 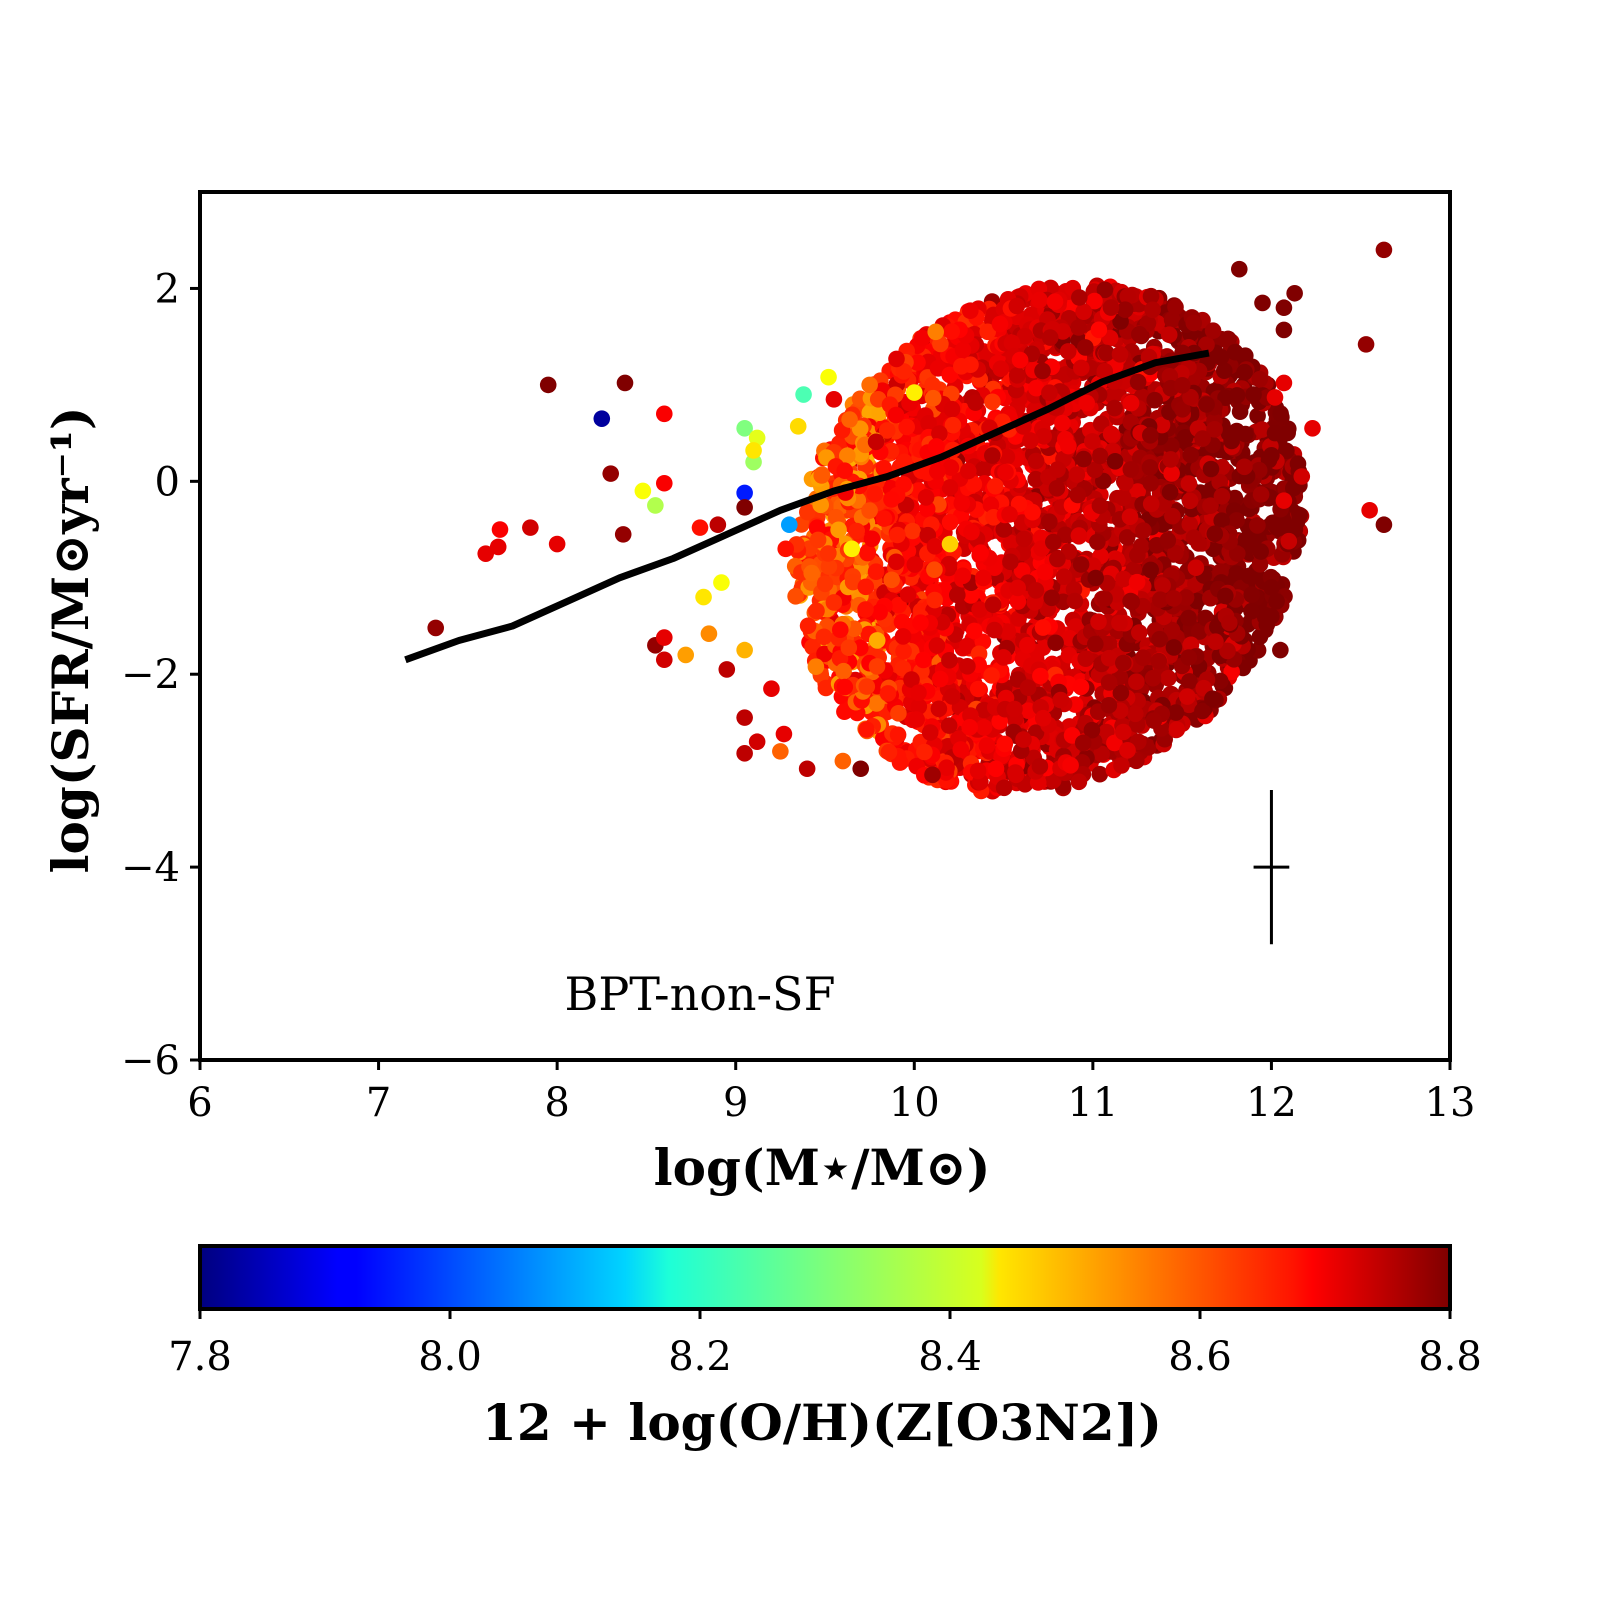 I want to click on colorbar-tick-label: 7.8, so click(x=200, y=1357).